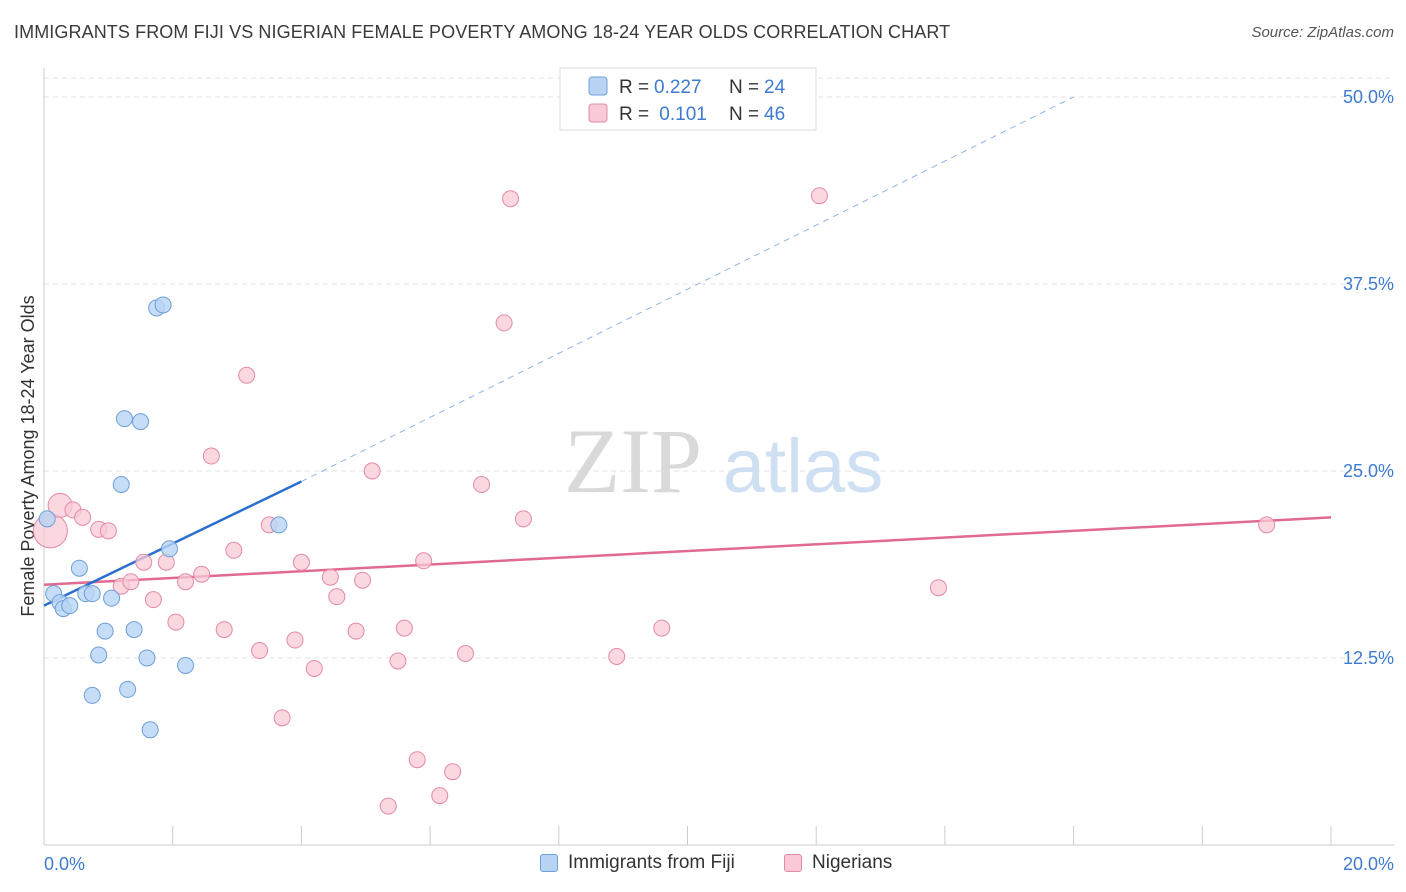  I want to click on watermark-zip: ZIP, so click(633, 461).